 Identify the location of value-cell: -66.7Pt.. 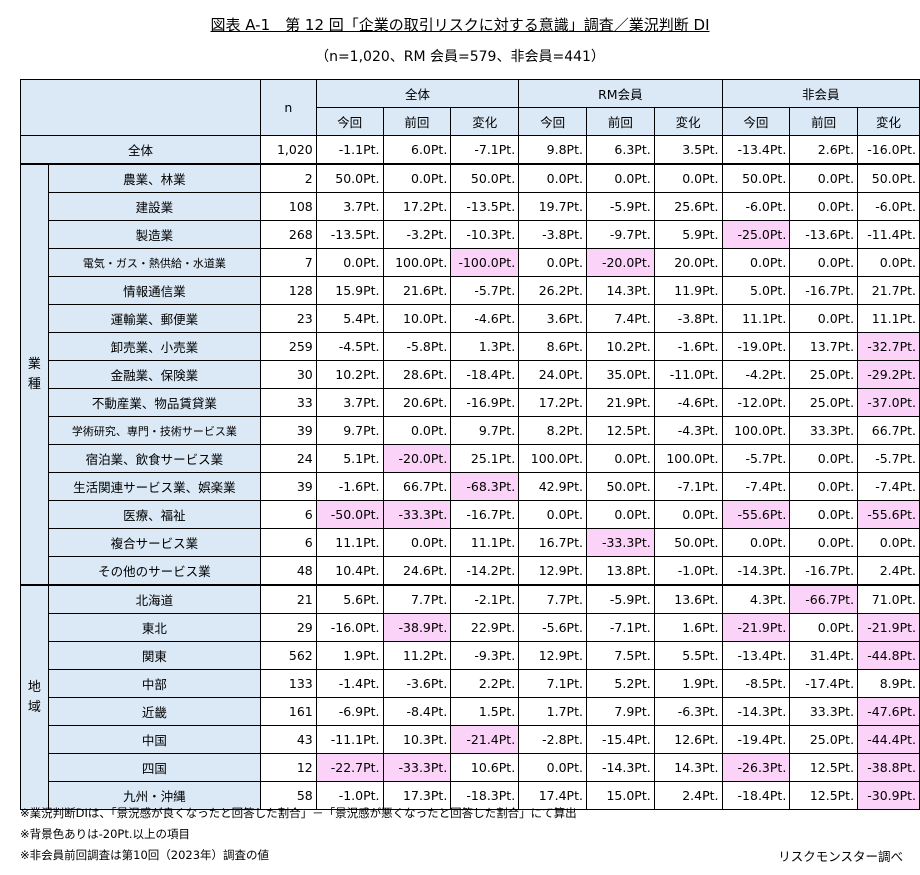
(824, 599).